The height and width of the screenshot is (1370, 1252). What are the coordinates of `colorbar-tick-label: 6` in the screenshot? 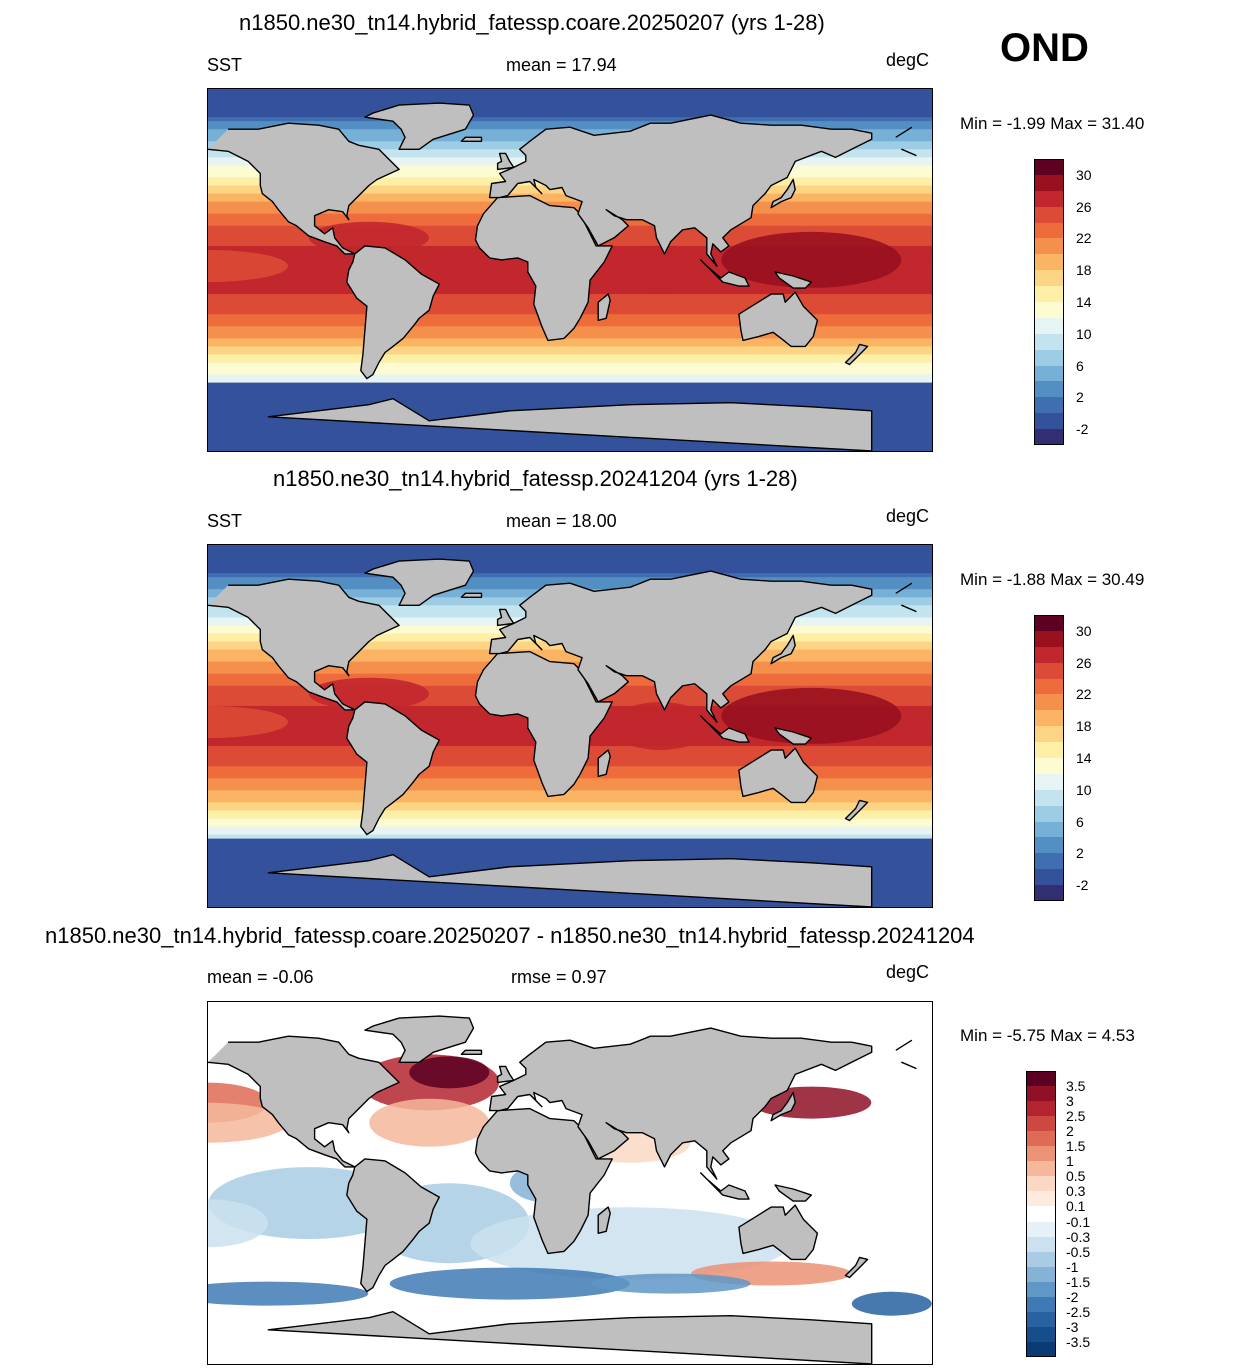 It's located at (1080, 821).